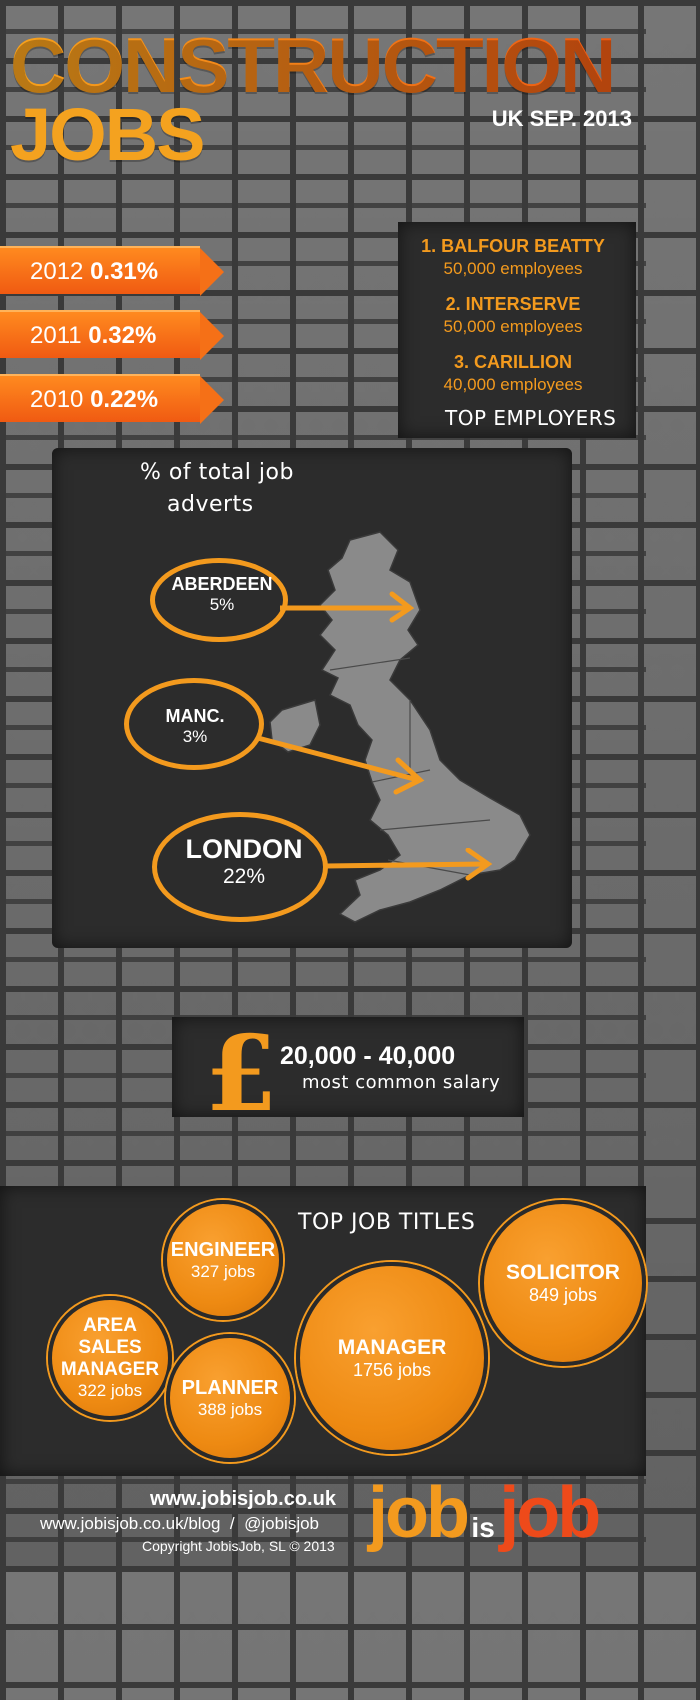  I want to click on manc-label: MANC. 3%, so click(195, 726).